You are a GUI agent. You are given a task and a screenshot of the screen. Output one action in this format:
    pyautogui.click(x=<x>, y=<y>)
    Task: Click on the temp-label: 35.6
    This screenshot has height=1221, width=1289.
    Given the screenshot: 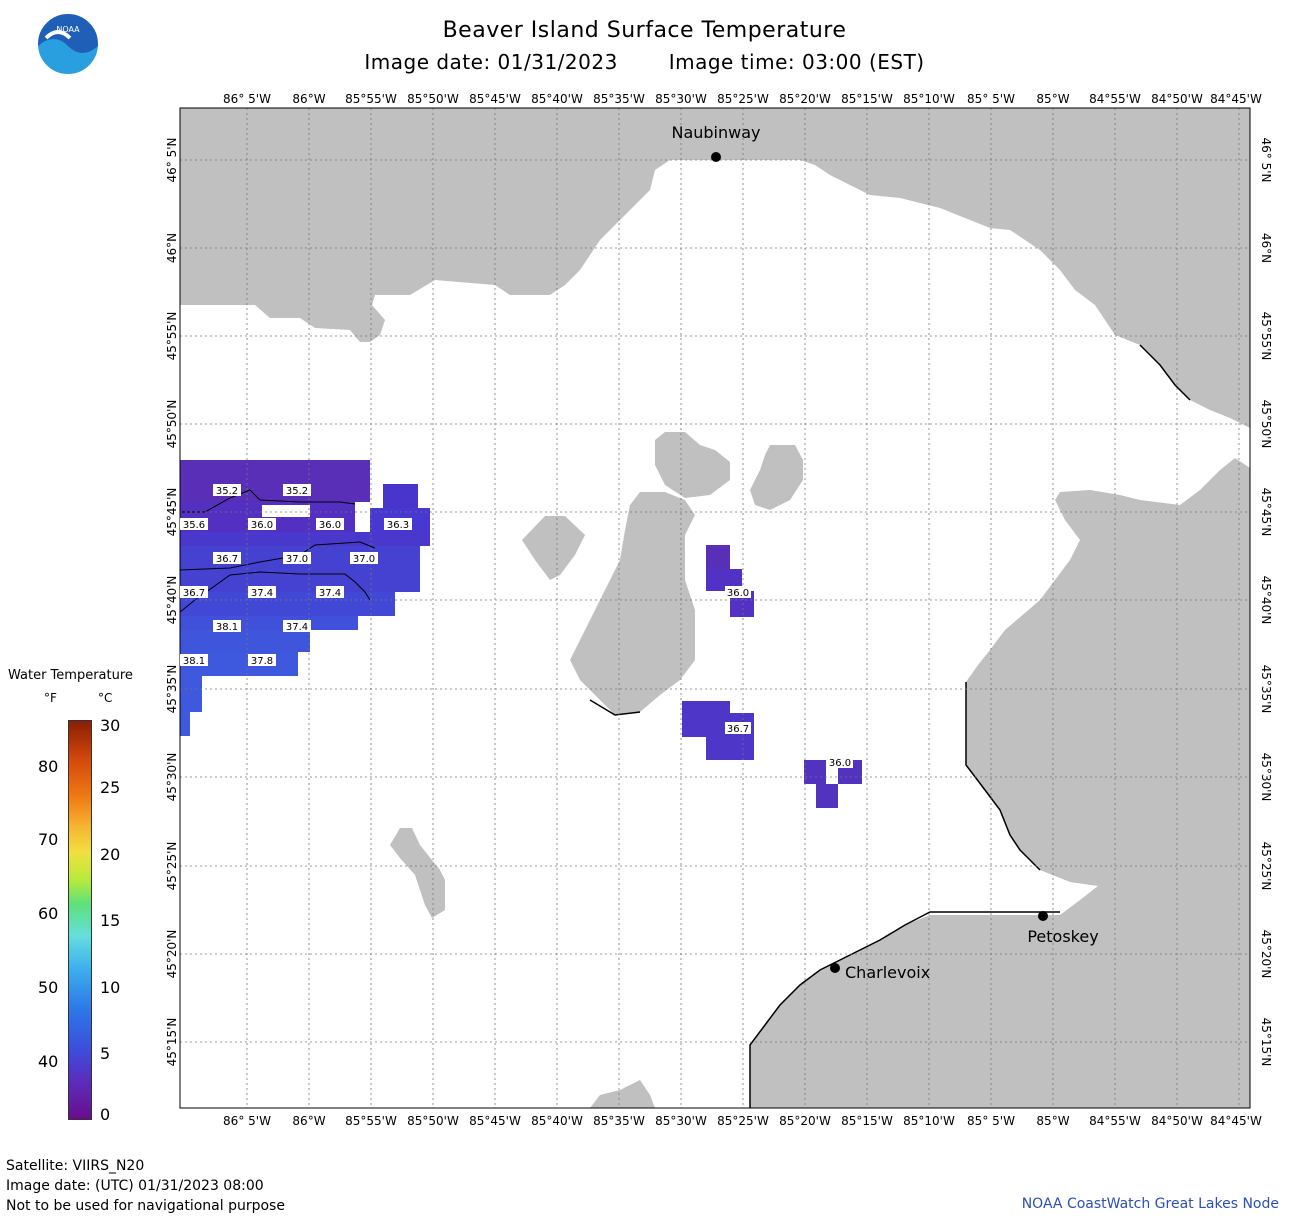 What is the action you would take?
    pyautogui.click(x=194, y=524)
    